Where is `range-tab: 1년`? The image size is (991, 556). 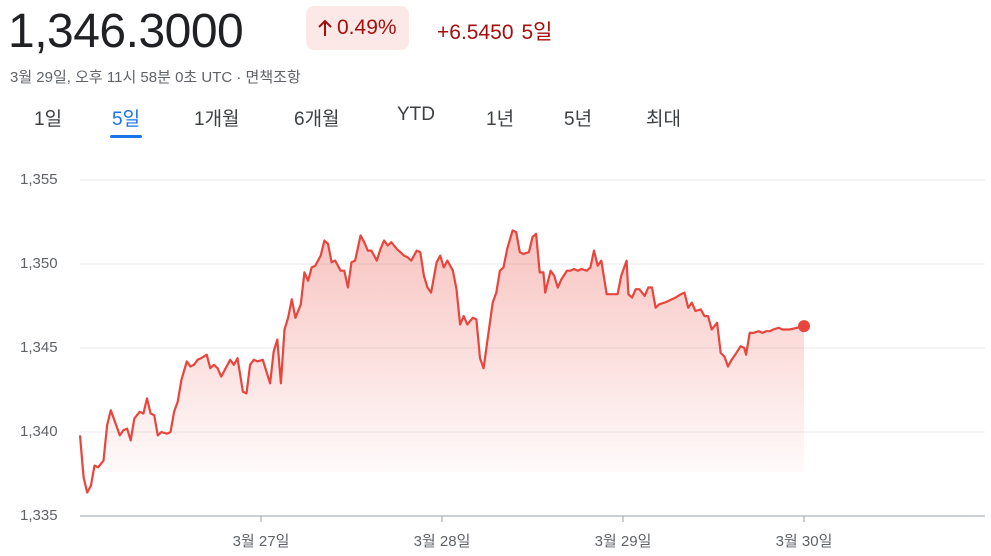
range-tab: 1년 is located at coordinates (500, 119).